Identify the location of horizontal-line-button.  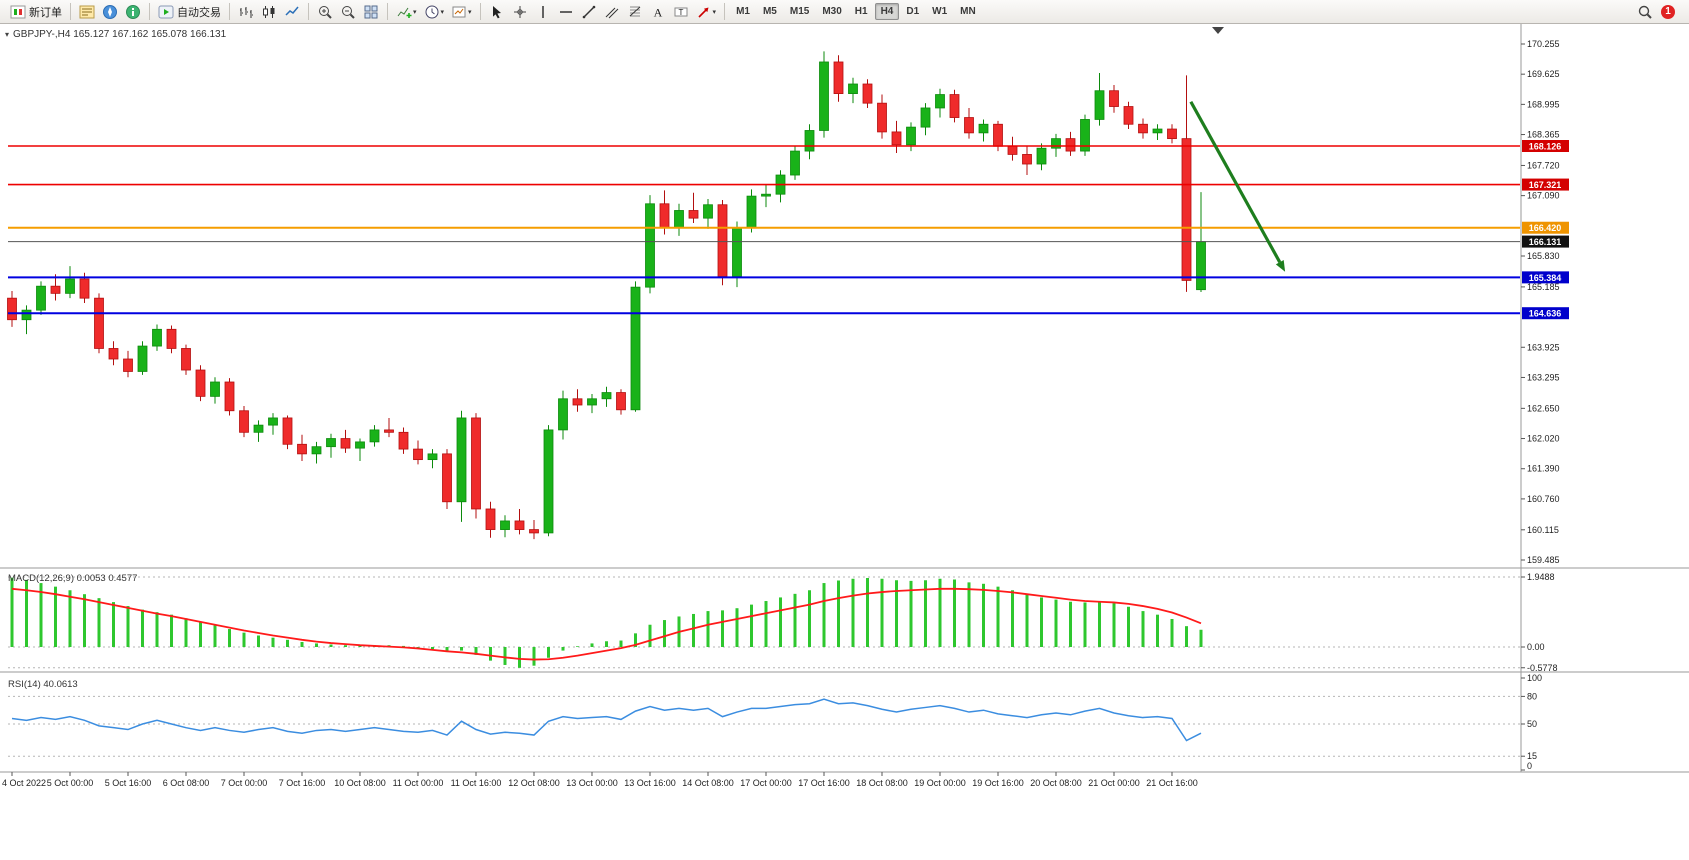
(566, 11).